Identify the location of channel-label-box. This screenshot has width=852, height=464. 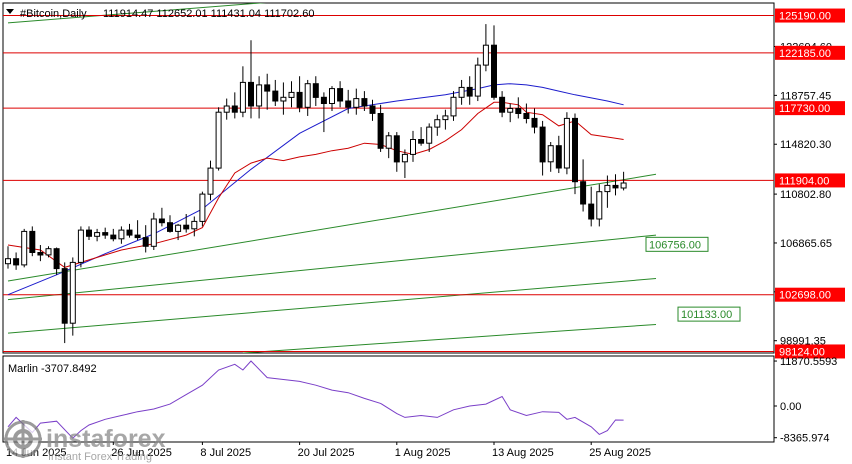
(709, 314).